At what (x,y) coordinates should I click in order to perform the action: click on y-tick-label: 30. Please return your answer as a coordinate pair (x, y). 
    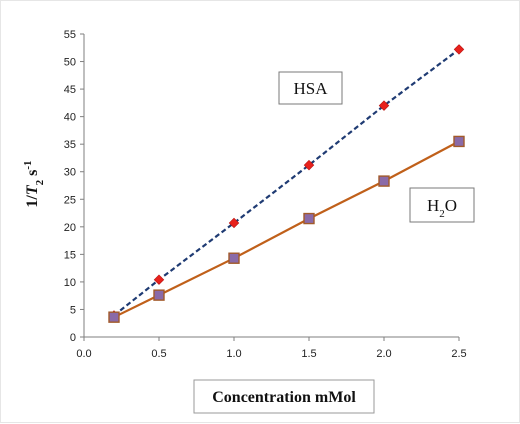
    Looking at the image, I should click on (70, 173).